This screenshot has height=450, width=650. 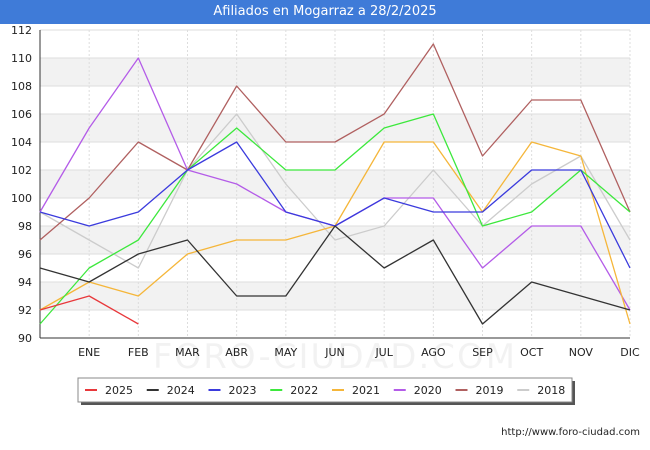 What do you see at coordinates (89, 352) in the screenshot?
I see `x-tick-label: ENE` at bounding box center [89, 352].